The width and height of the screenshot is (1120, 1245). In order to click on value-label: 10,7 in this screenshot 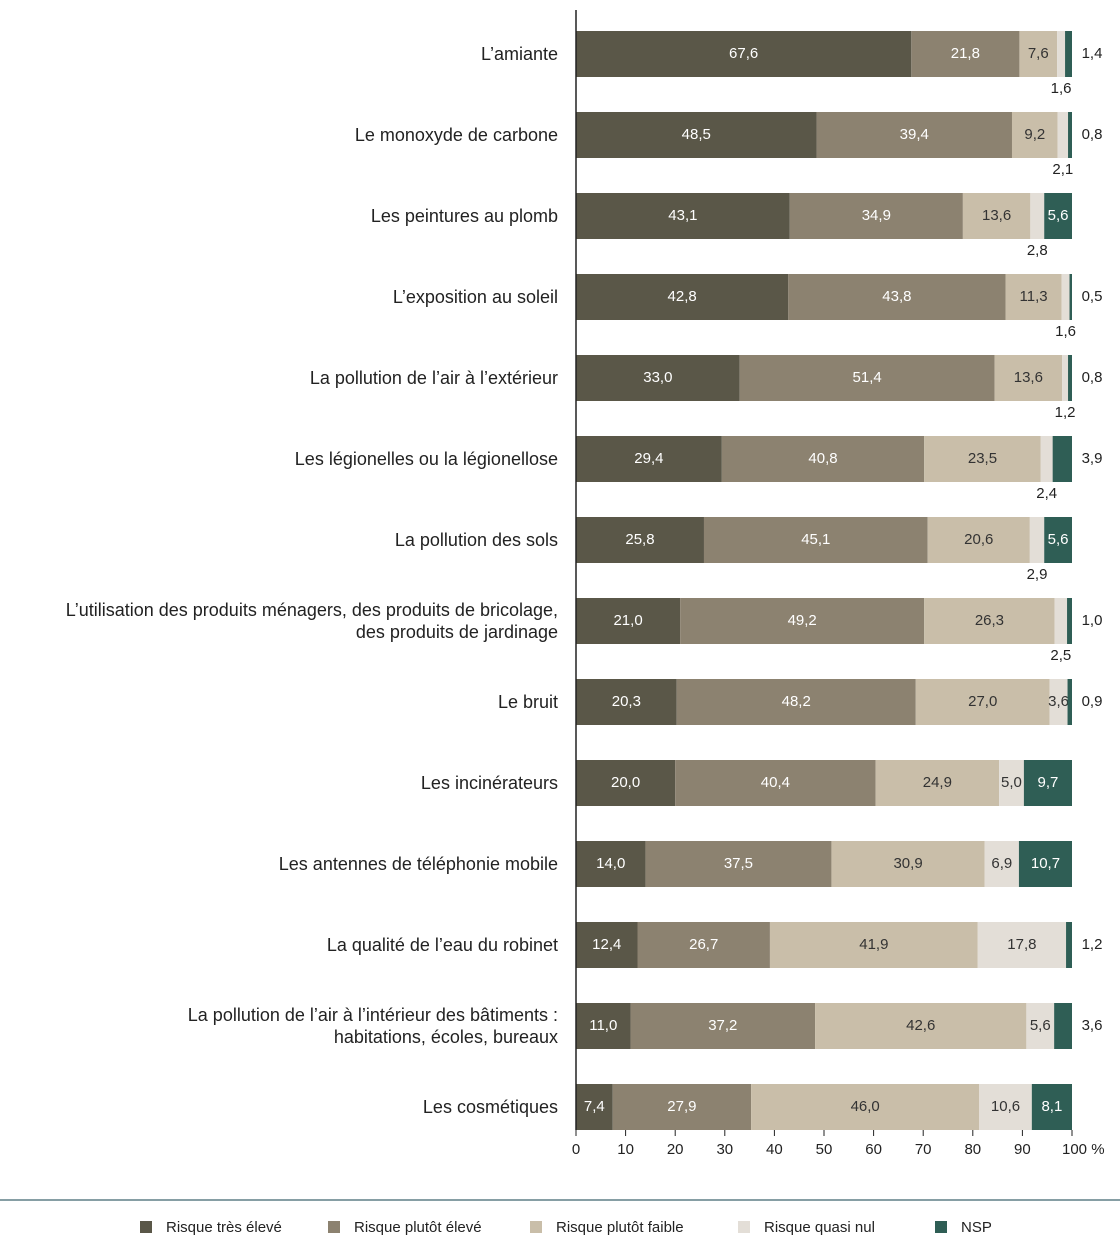, I will do `click(1045, 863)`.